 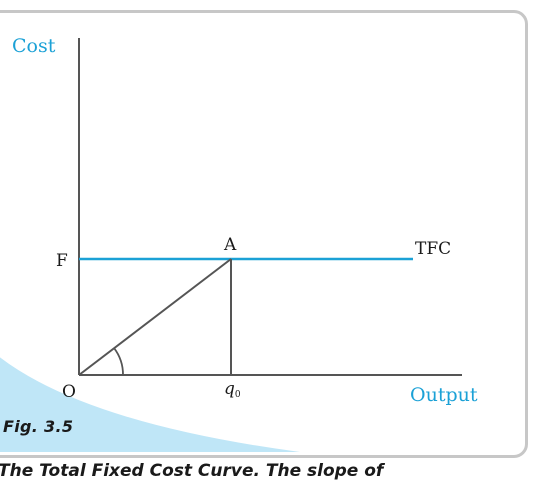 What do you see at coordinates (118, 361) in the screenshot?
I see `angle-arc` at bounding box center [118, 361].